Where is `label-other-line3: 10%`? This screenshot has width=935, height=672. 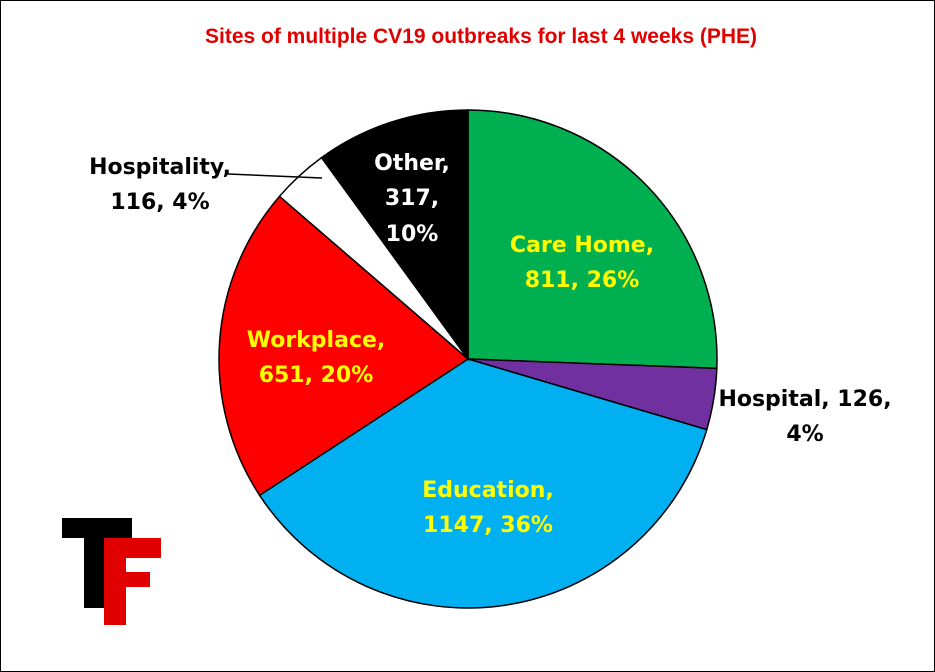
label-other-line3: 10% is located at coordinates (412, 234).